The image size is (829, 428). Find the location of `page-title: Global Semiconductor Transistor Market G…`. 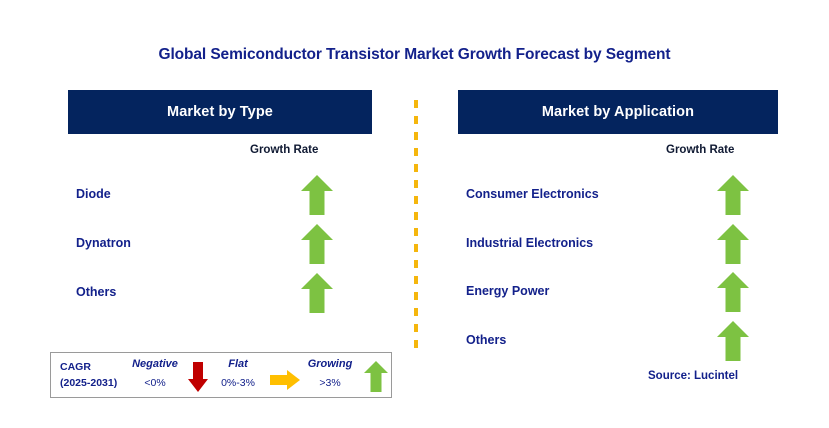

page-title: Global Semiconductor Transistor Market G… is located at coordinates (414, 54).